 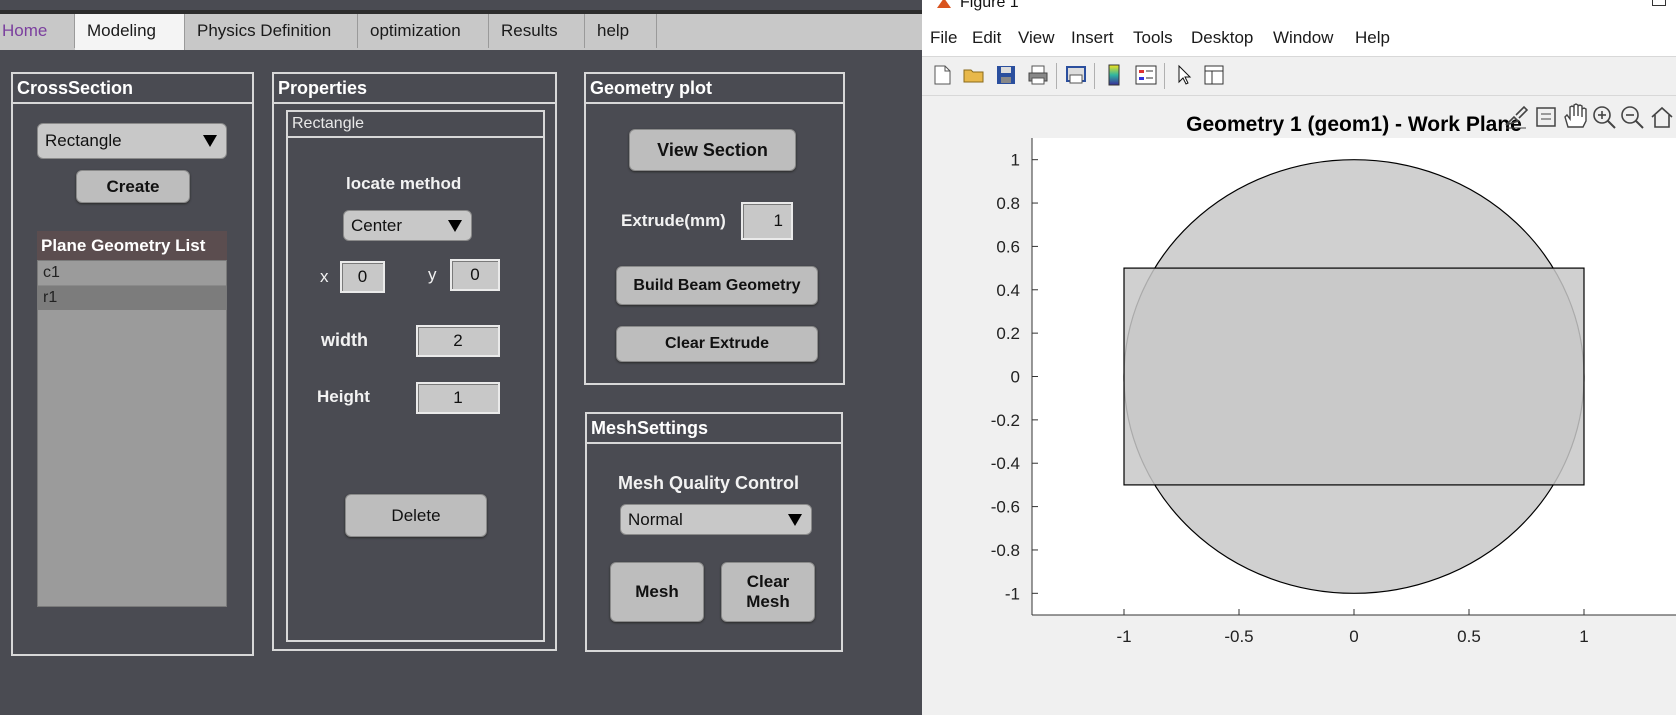 I want to click on x-tick-label: -1, so click(x=1123, y=636).